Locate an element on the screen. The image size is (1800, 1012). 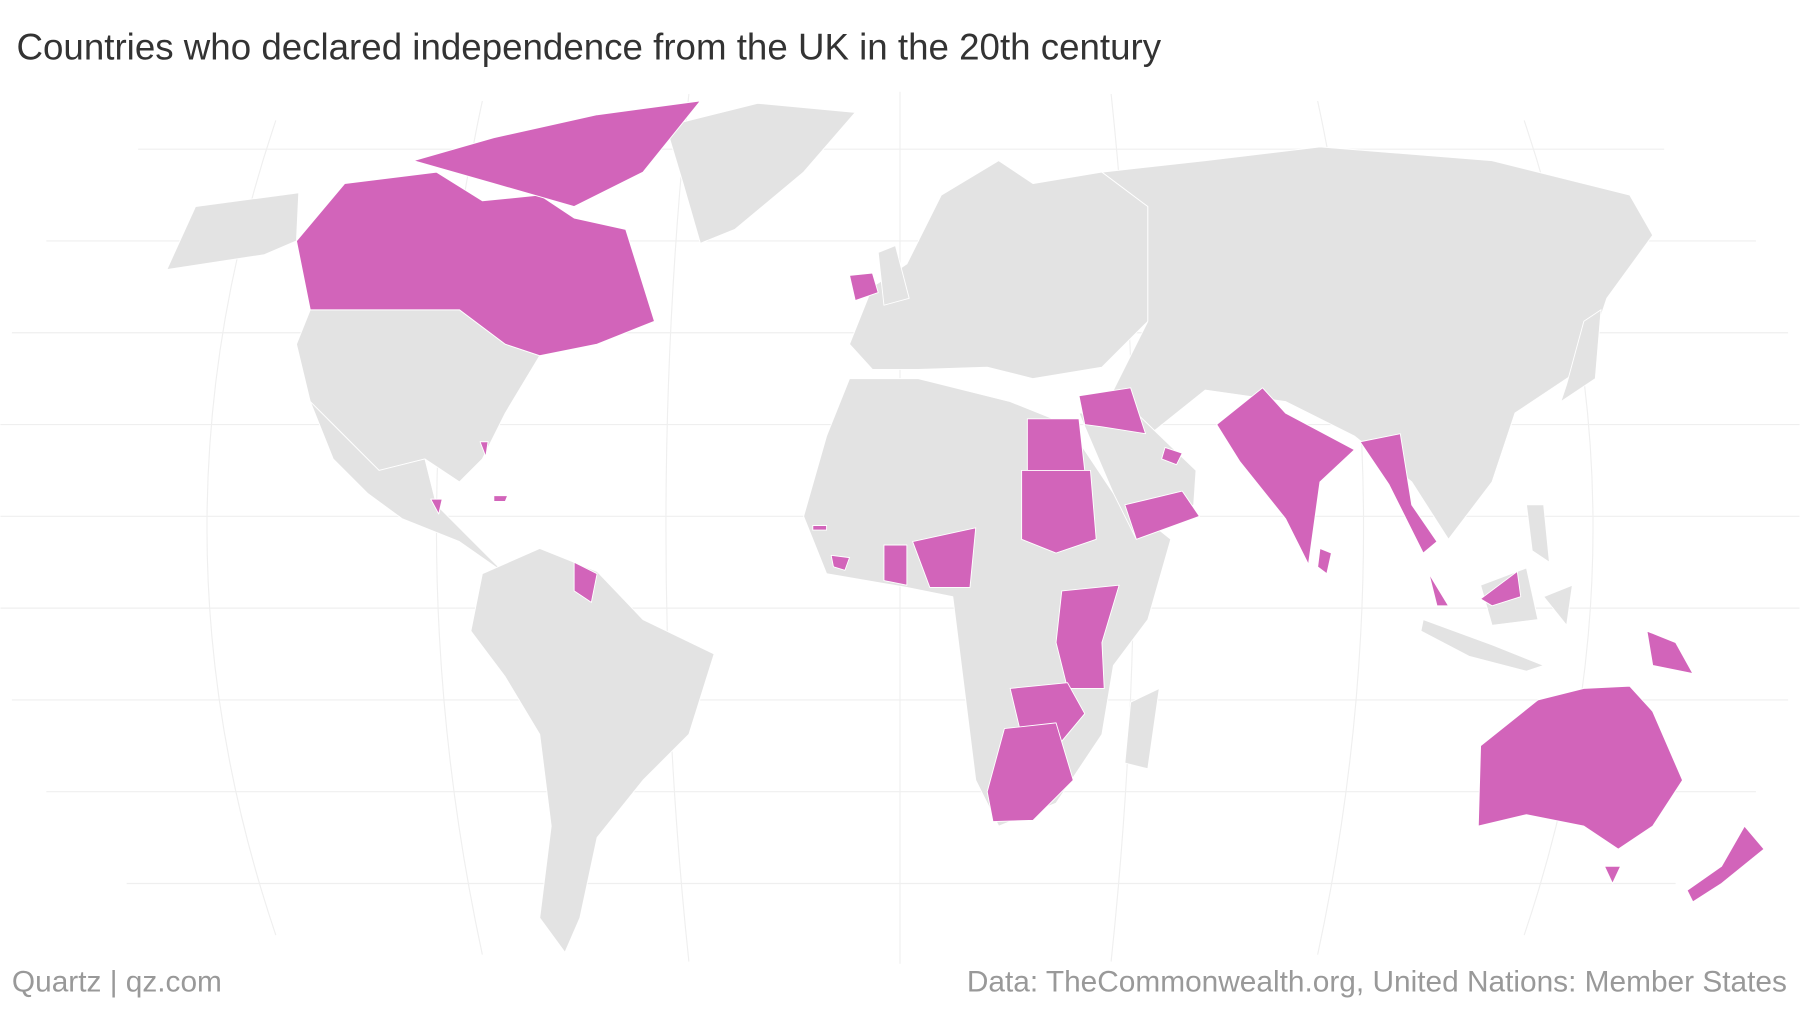
south-america is located at coordinates (592, 750).